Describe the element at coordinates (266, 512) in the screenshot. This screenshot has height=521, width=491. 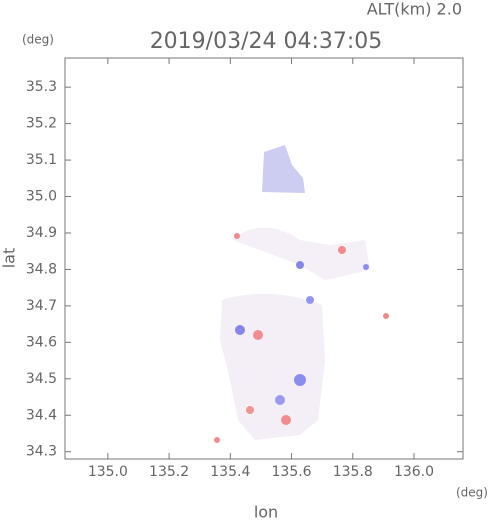
I see `x-axis-label: lon` at that location.